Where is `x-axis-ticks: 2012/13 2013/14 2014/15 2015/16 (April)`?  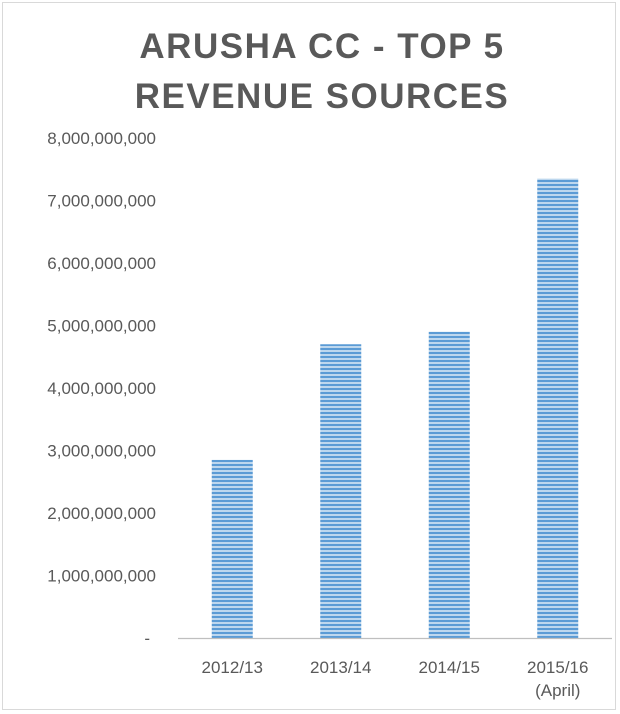 x-axis-ticks: 2012/13 2013/14 2014/15 2015/16 (April) is located at coordinates (395, 679).